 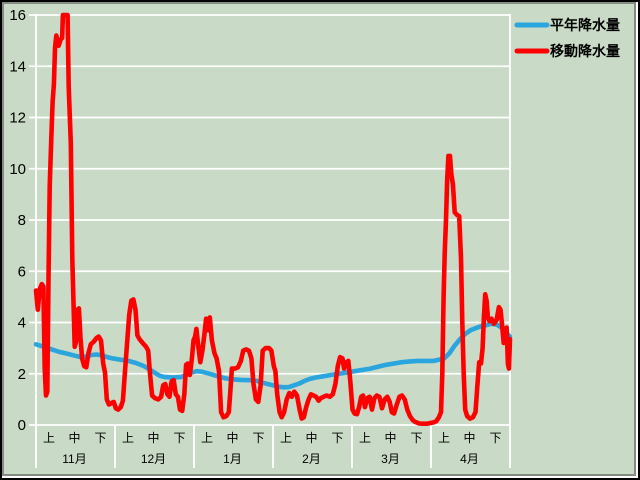 What do you see at coordinates (390, 459) in the screenshot?
I see `month-label: 3月` at bounding box center [390, 459].